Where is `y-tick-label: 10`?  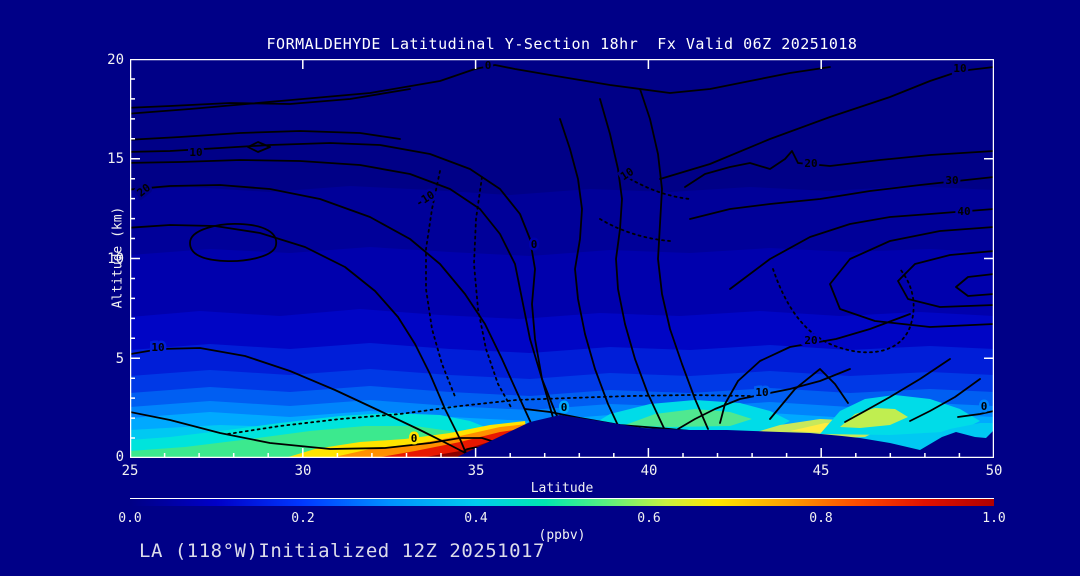
y-tick-label: 10 is located at coordinates (115, 259).